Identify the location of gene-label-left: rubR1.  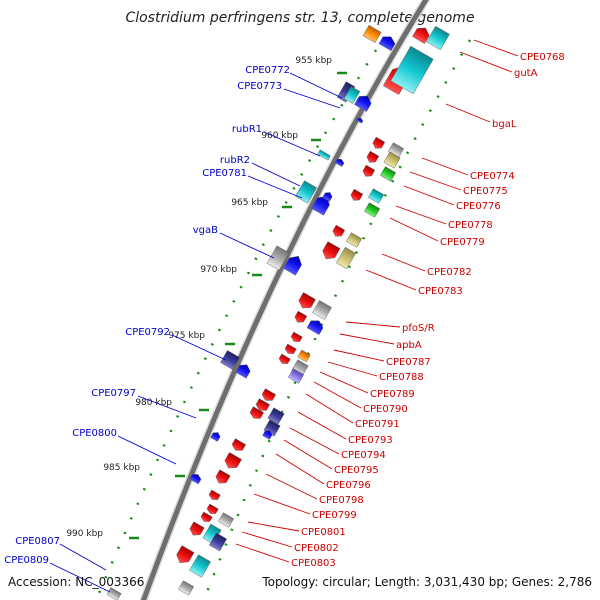
(247, 129).